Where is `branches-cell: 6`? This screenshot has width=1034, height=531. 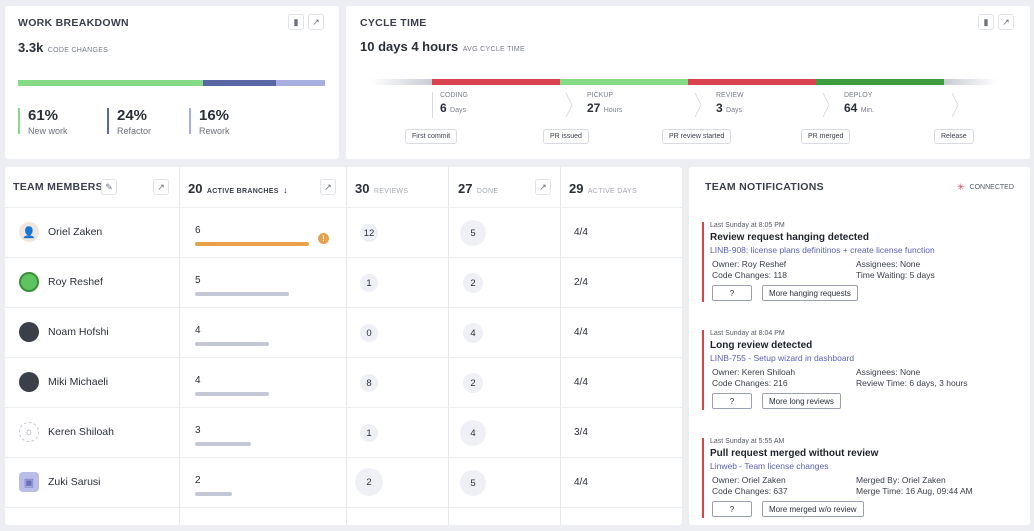
branches-cell: 6 is located at coordinates (198, 229).